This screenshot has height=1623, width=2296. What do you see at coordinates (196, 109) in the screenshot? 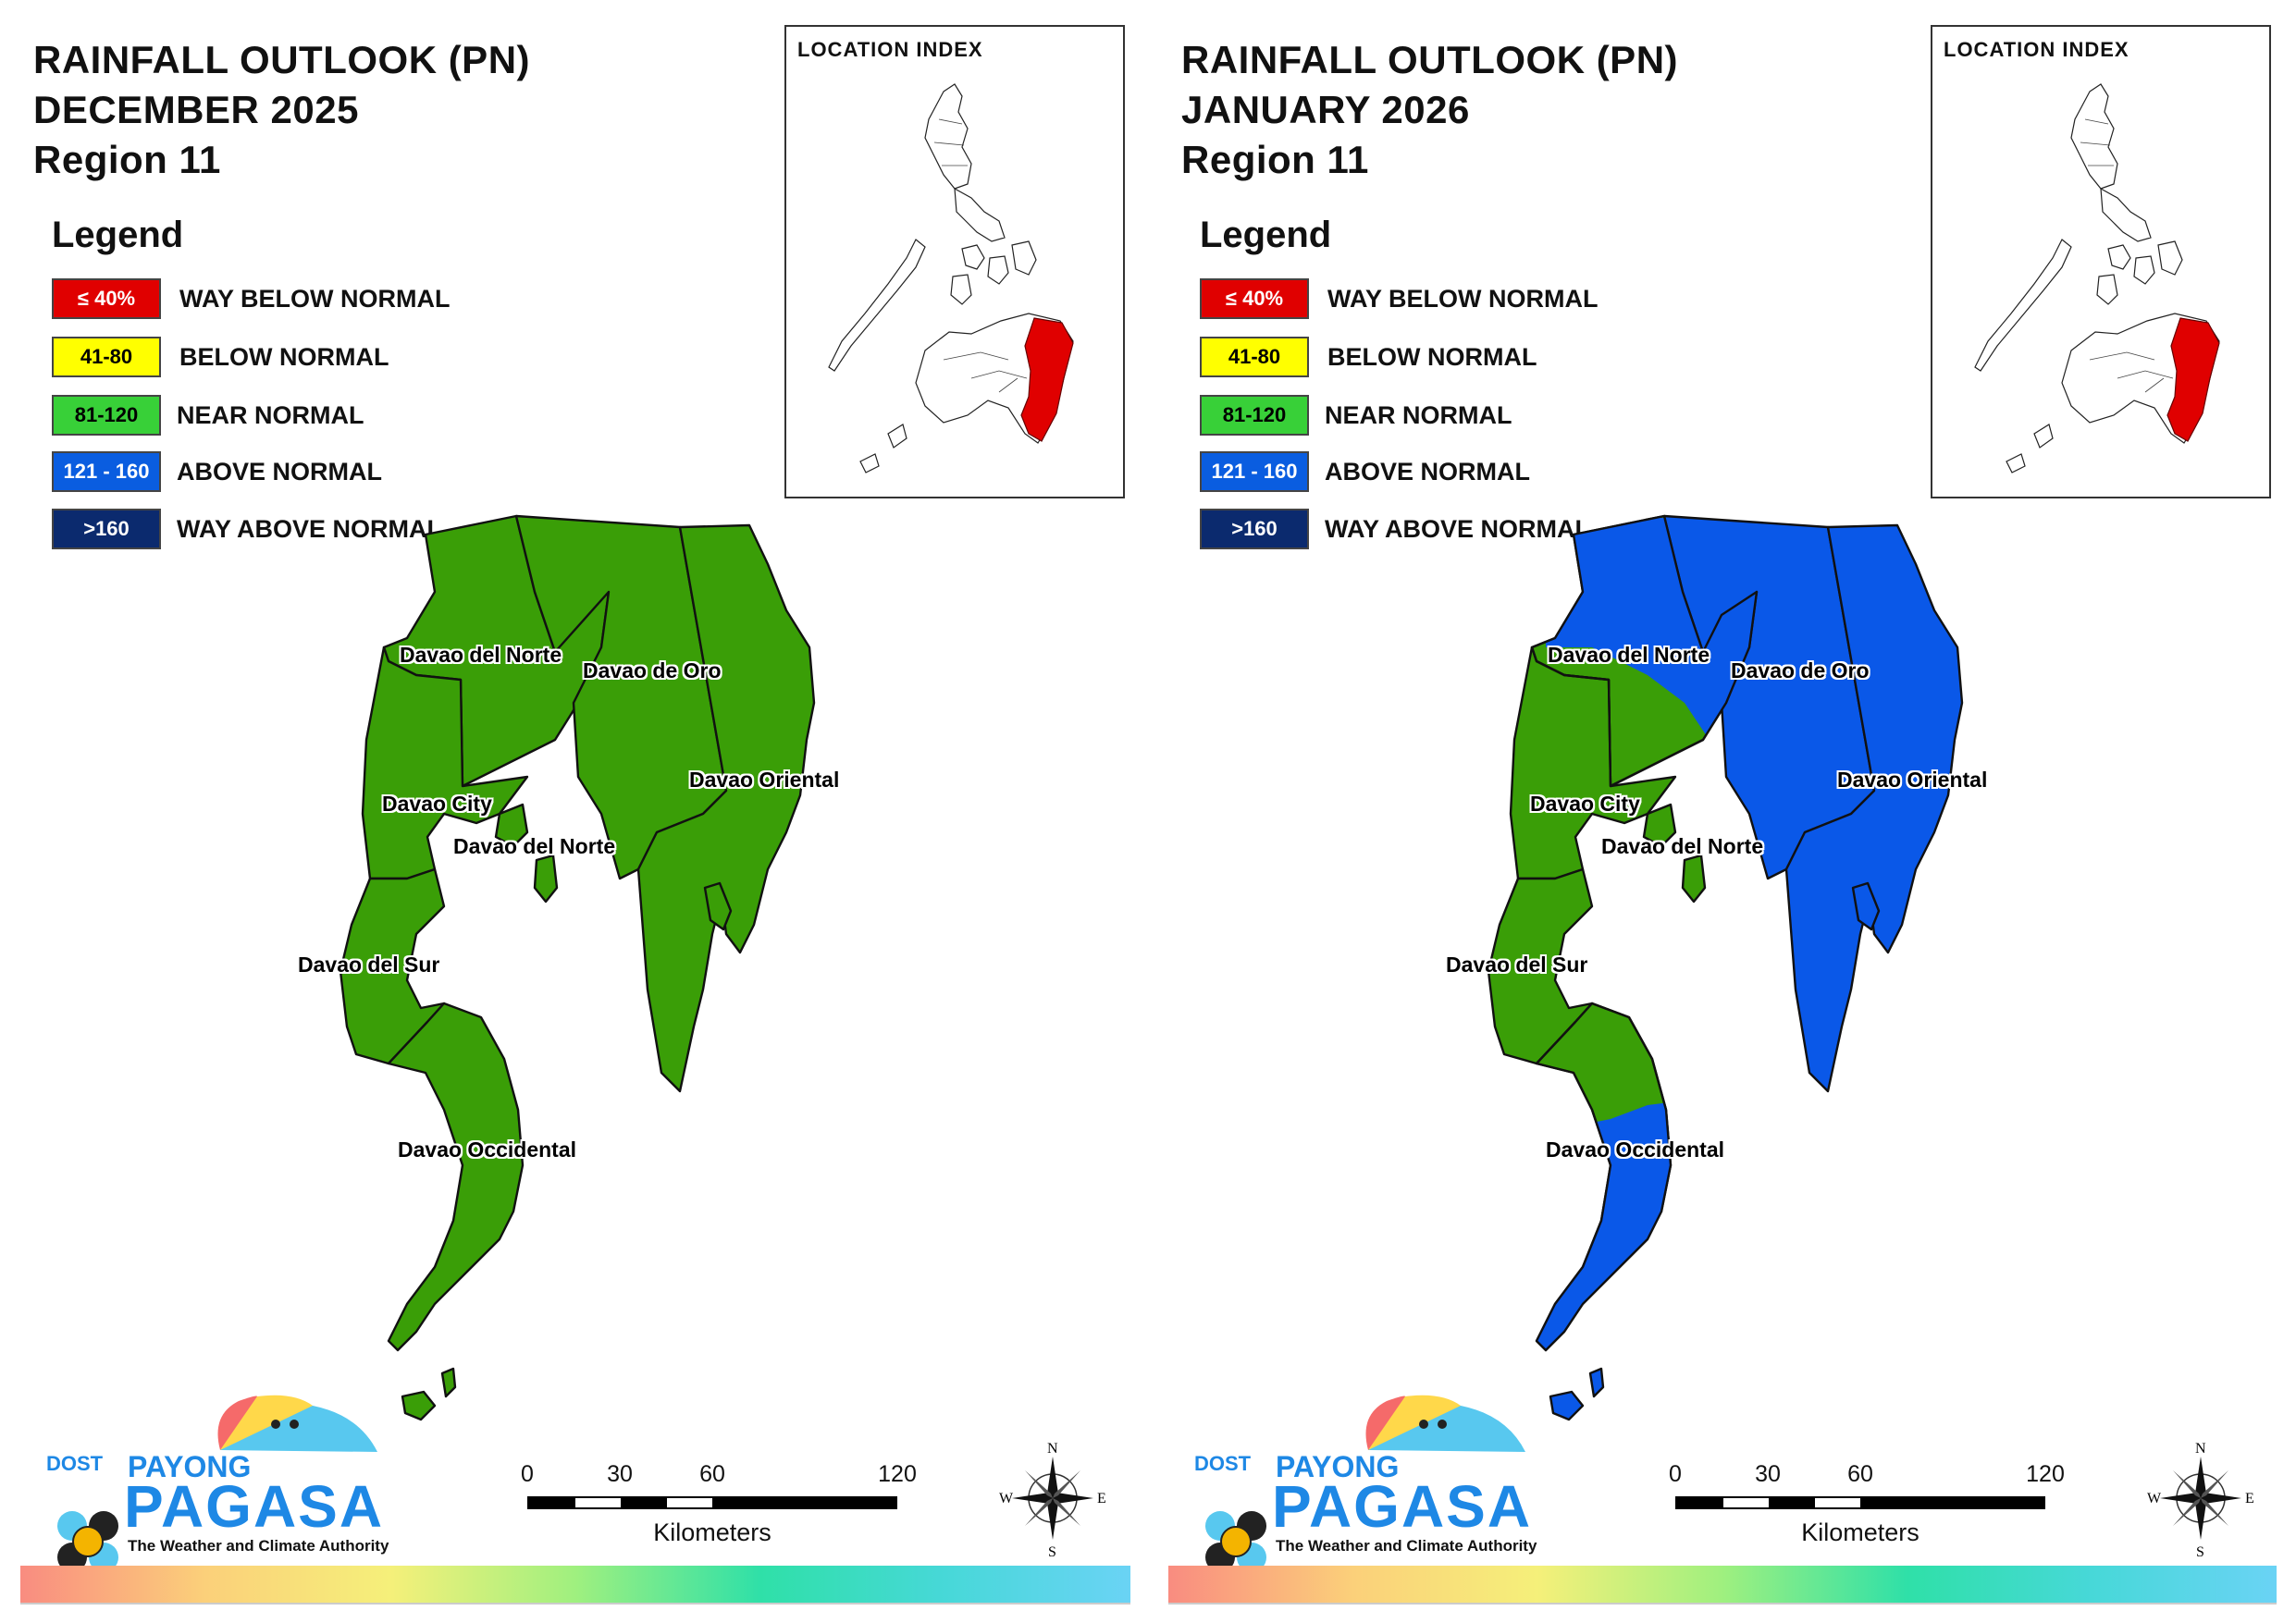
I see `title-line-2: DECEMBER 2025` at bounding box center [196, 109].